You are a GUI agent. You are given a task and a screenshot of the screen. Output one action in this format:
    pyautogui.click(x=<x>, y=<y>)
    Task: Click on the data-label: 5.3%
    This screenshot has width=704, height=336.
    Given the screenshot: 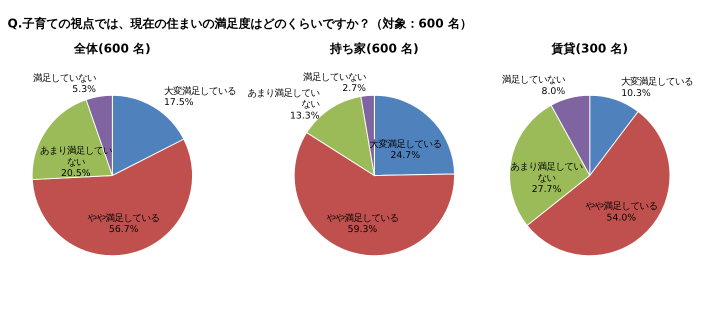 What is the action you would take?
    pyautogui.click(x=84, y=90)
    